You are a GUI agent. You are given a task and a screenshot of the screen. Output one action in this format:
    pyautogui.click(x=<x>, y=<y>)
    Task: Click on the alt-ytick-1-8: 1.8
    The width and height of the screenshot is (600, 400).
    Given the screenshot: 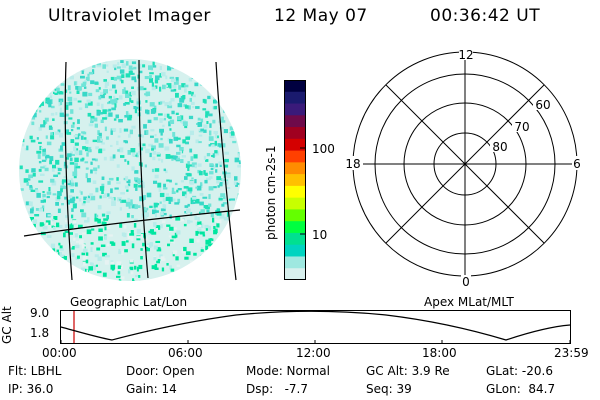 What is the action you would take?
    pyautogui.click(x=40, y=333)
    